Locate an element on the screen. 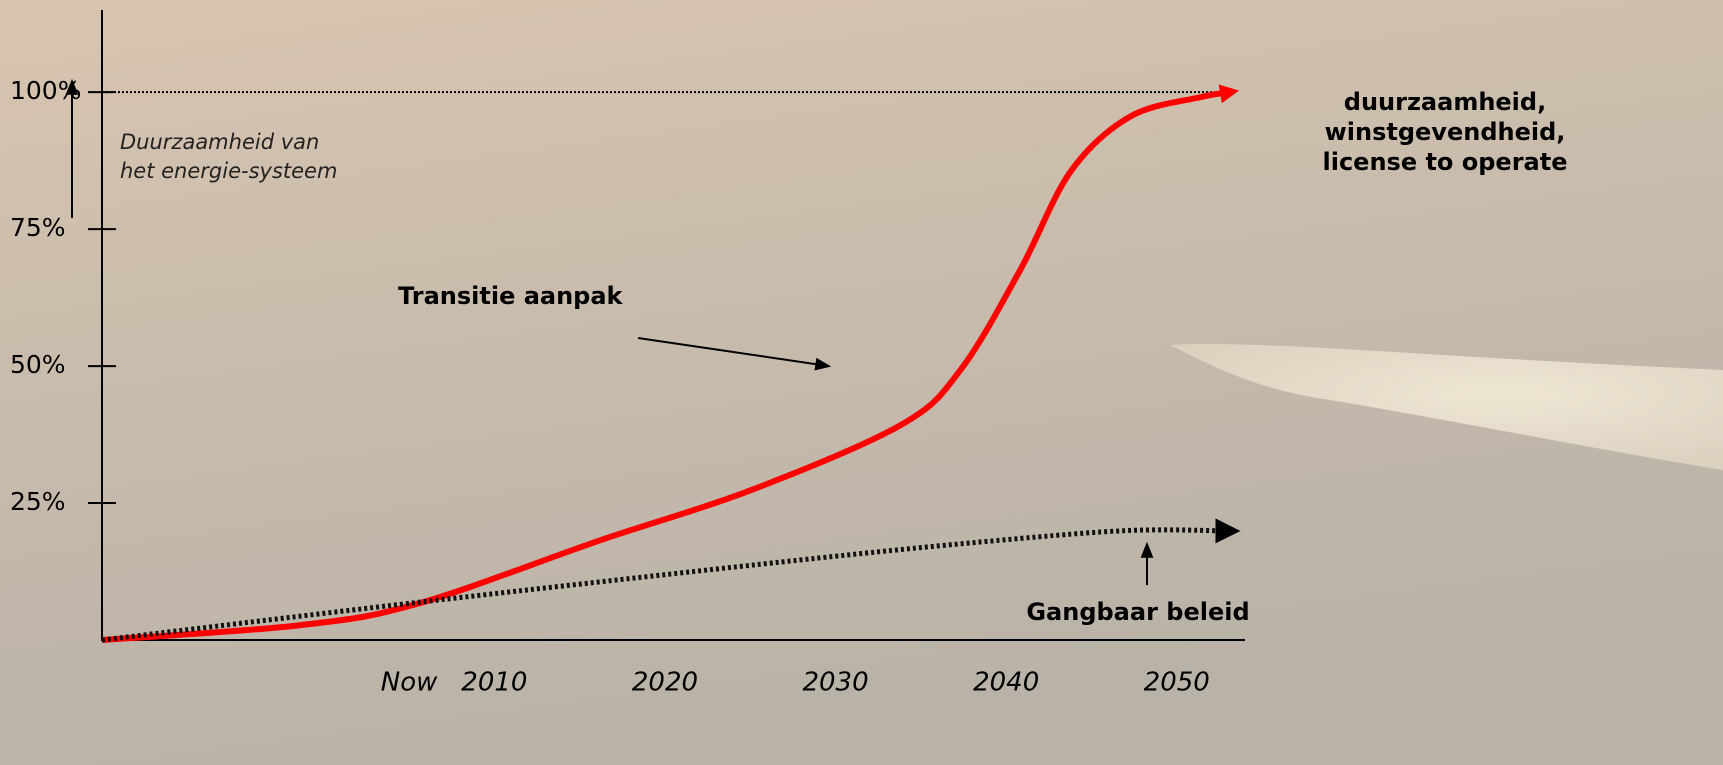  x-tick-label: 2040 is located at coordinates (1006, 683).